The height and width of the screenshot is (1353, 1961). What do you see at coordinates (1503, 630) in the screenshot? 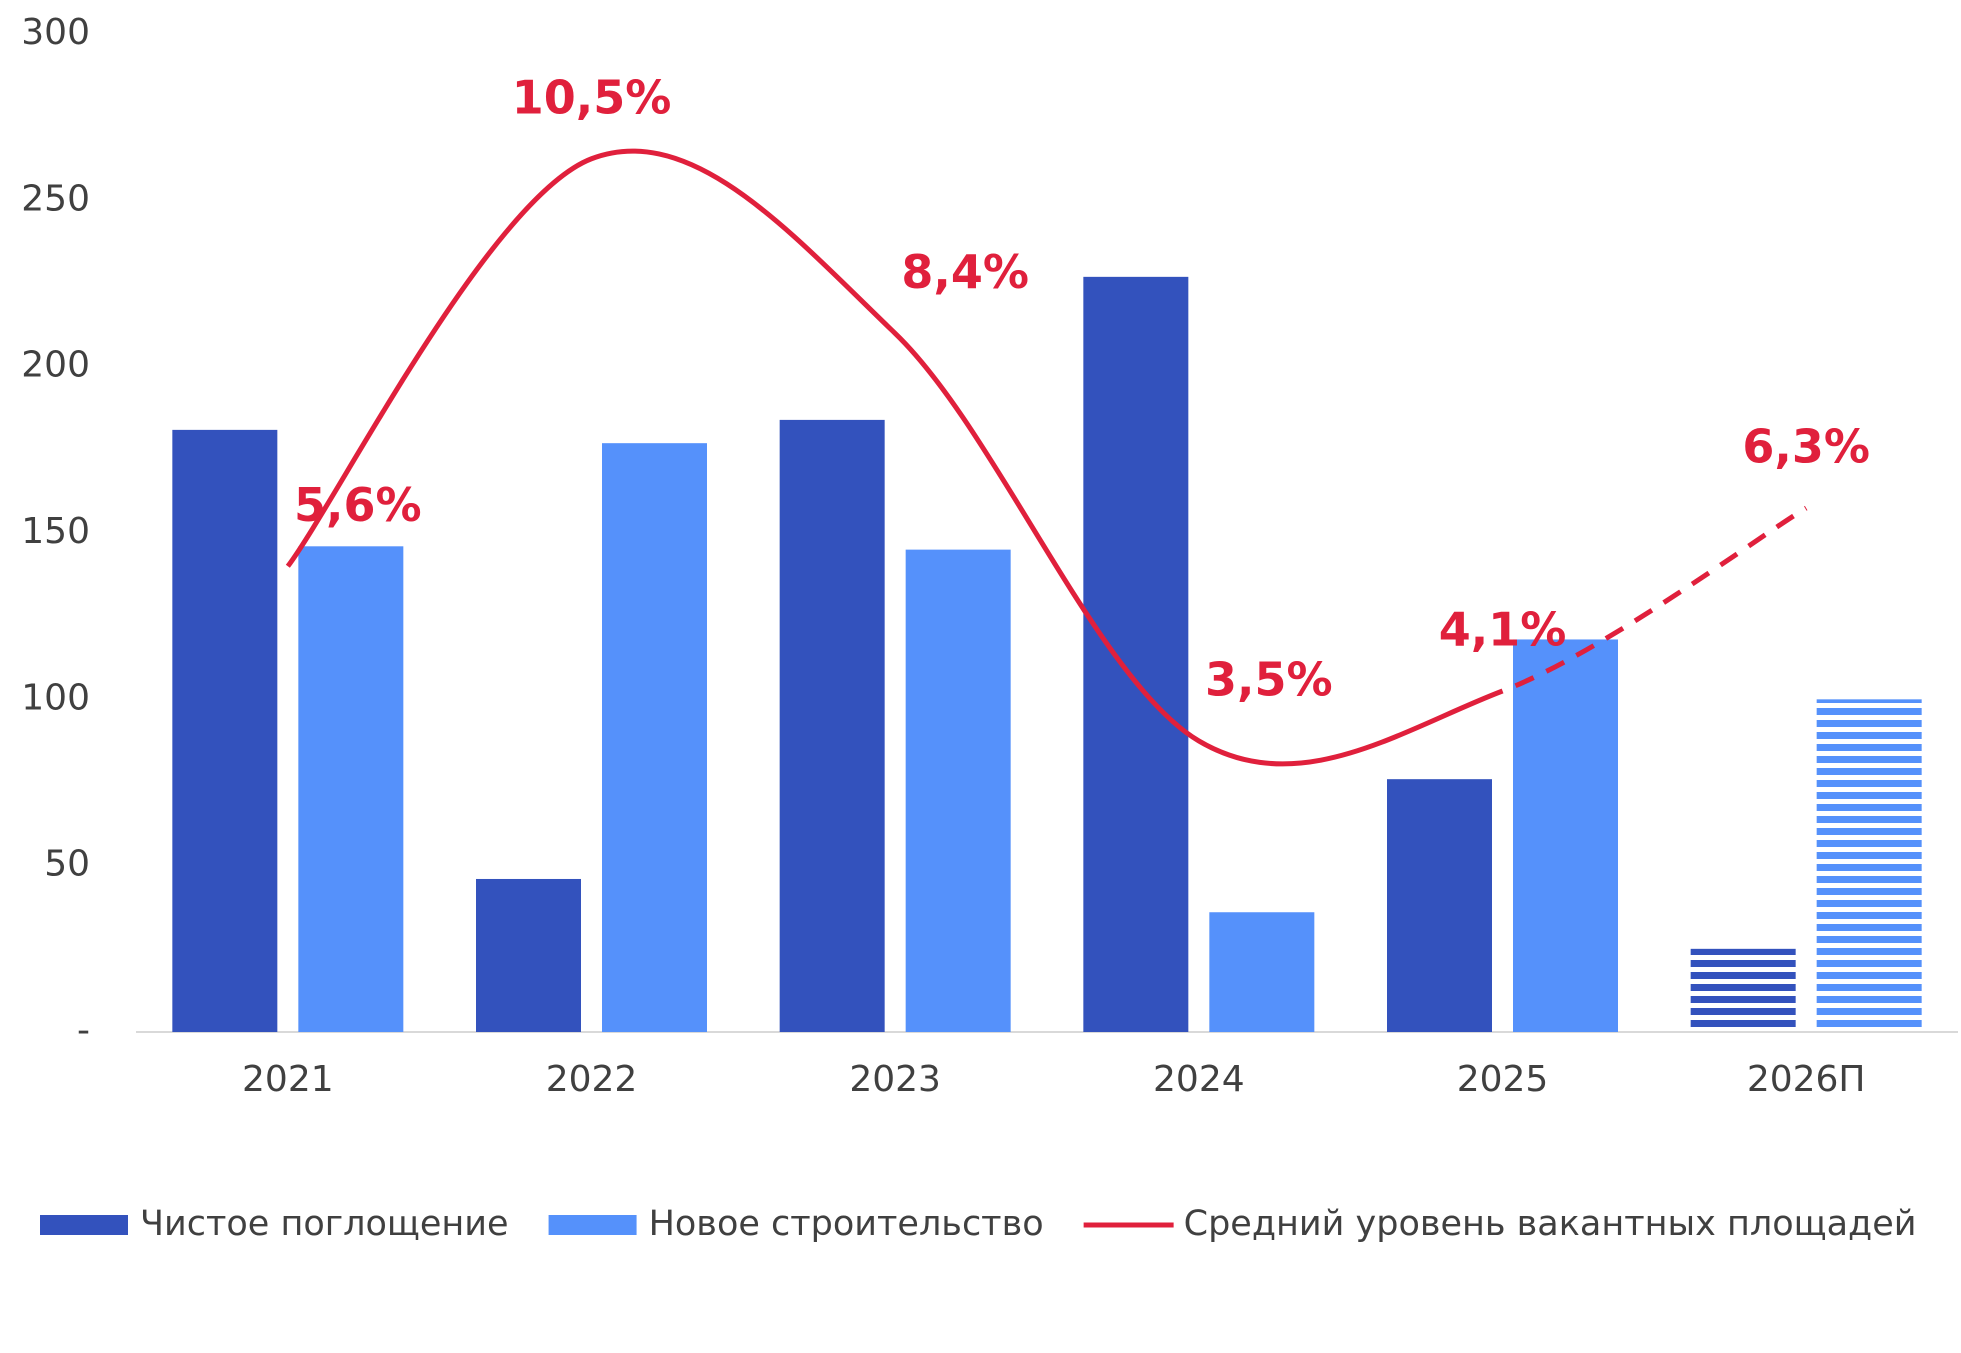
I see `data-label: 4,1%` at bounding box center [1503, 630].